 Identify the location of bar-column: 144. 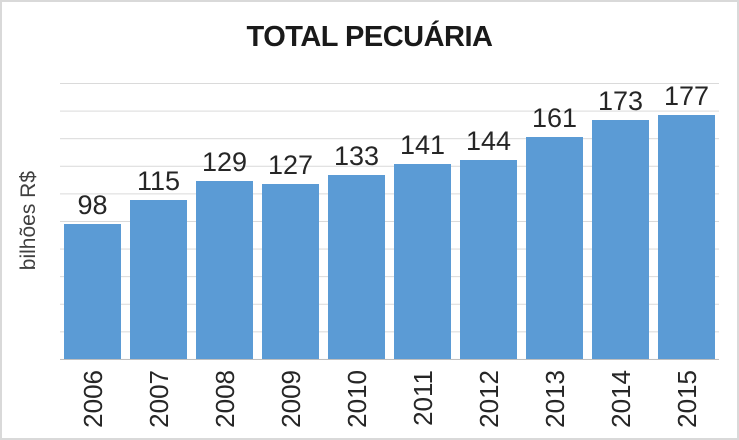
(488, 221).